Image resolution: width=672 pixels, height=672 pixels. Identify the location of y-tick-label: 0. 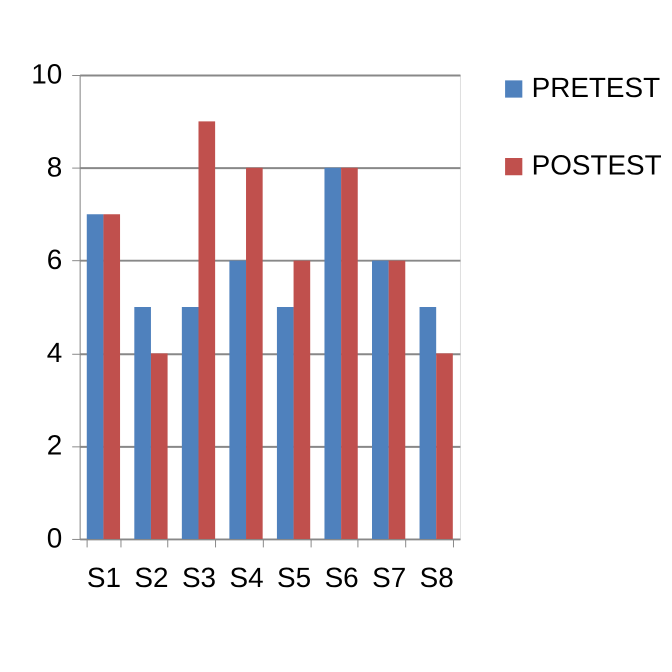
(54, 538).